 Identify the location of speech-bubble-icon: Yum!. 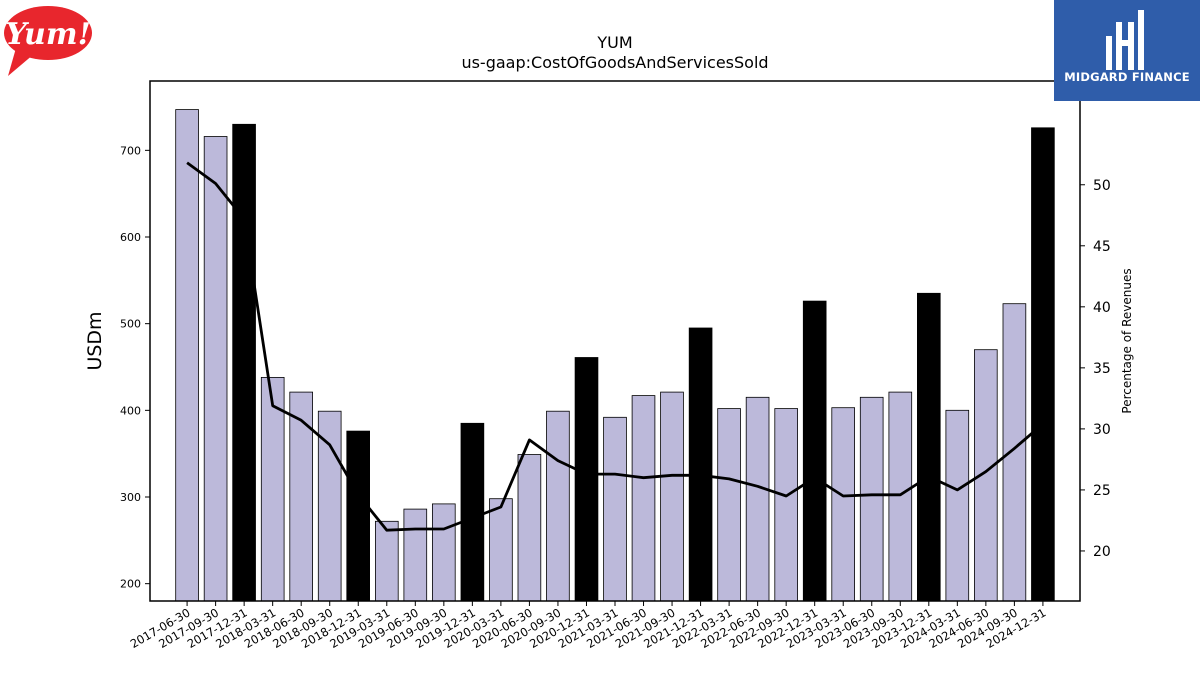
(48, 41).